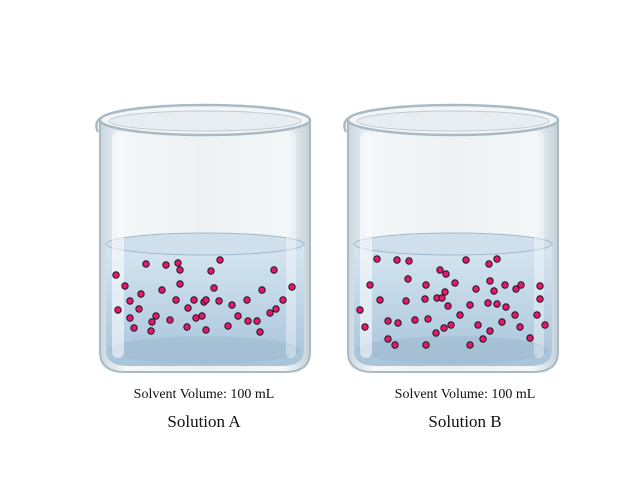 Image resolution: width=640 pixels, height=480 pixels. I want to click on solution-a-volume: Solvent Volume: 100 mL, so click(204, 395).